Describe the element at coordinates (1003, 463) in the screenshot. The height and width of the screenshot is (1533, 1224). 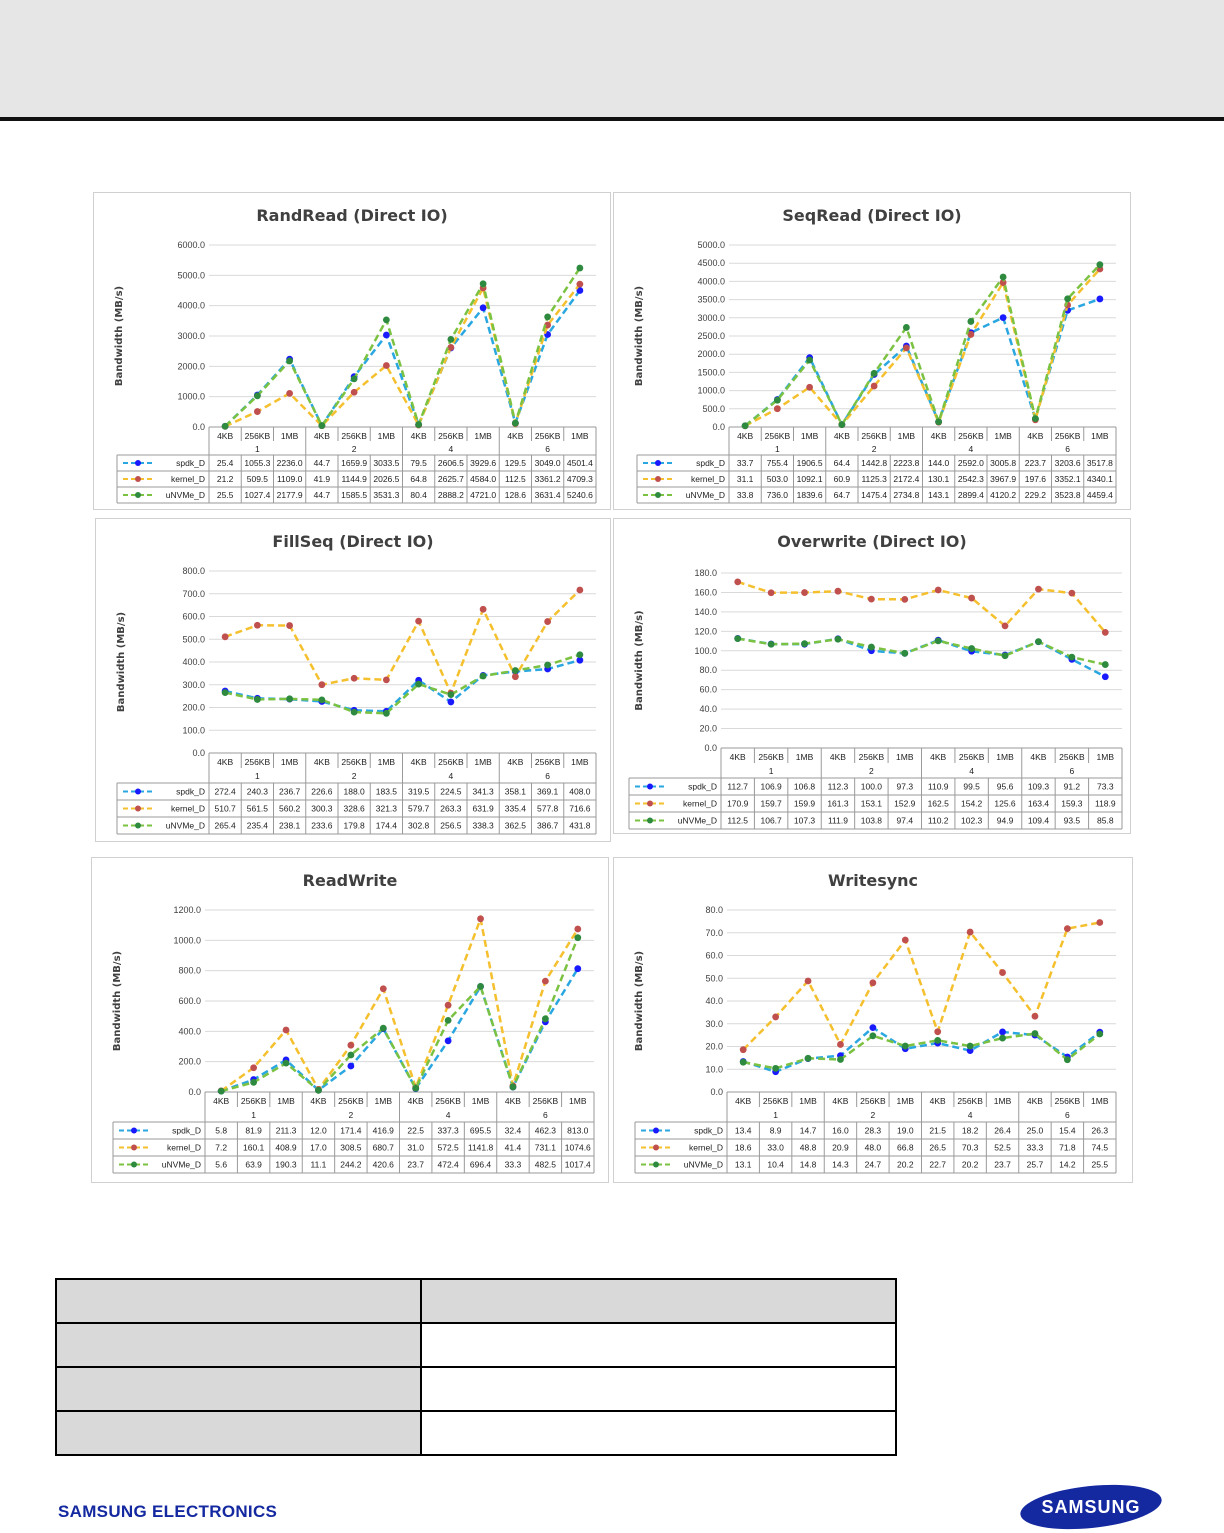
I see `data-label: 3005.8` at that location.